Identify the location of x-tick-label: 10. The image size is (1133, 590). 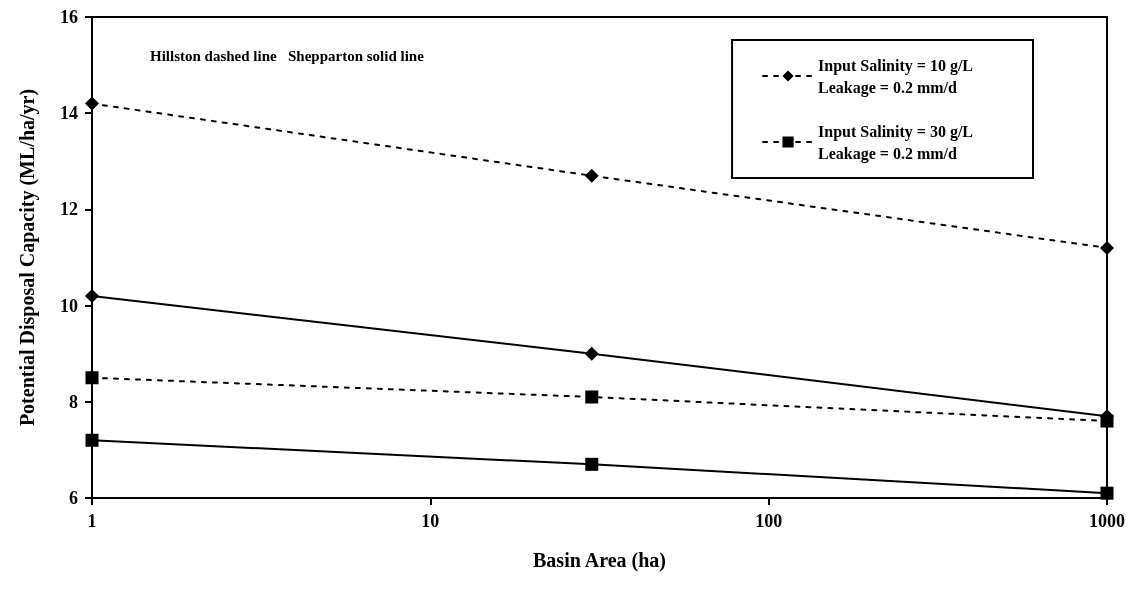
(430, 521).